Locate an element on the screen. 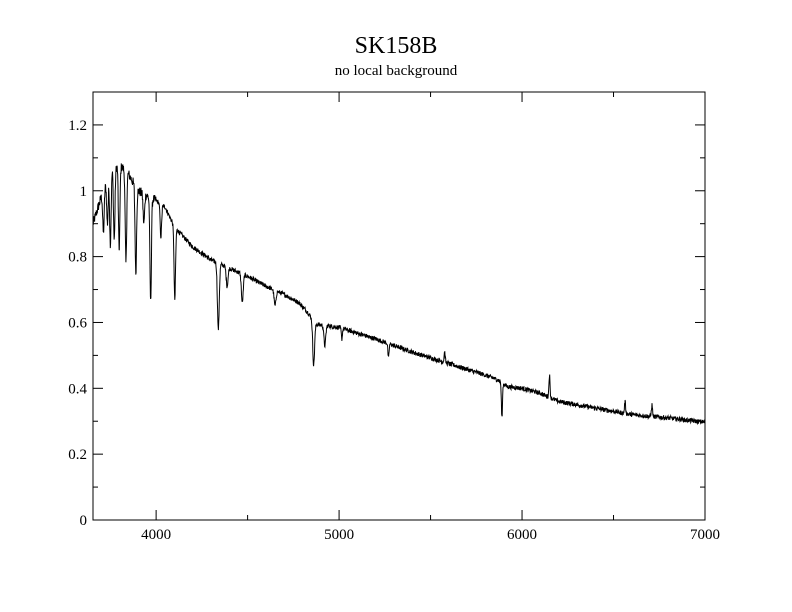 The height and width of the screenshot is (612, 792). chart-title: SK158B is located at coordinates (396, 46).